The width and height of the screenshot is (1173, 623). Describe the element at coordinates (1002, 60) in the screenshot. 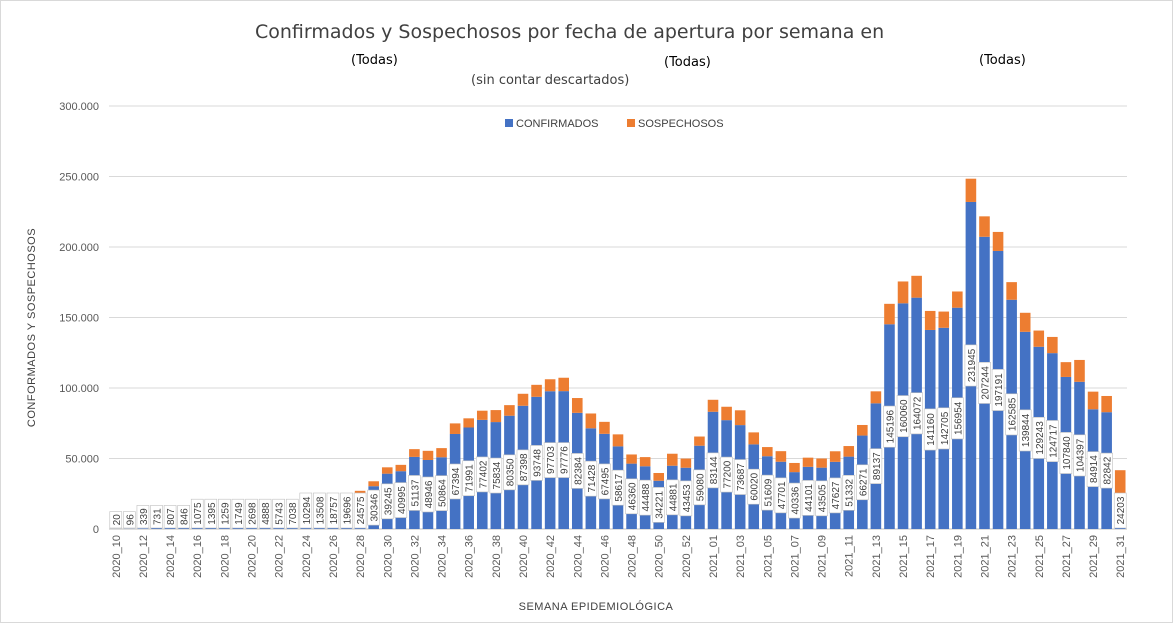

I see `filter-label-3: (Todas)` at that location.